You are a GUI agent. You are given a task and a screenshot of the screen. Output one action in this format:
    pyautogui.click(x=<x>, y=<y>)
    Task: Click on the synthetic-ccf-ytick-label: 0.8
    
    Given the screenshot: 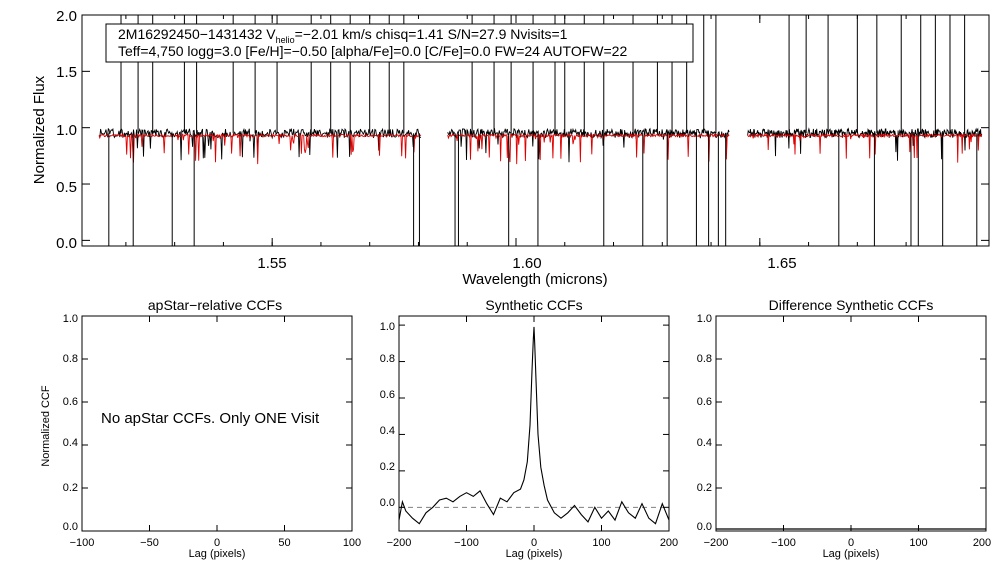 What is the action you would take?
    pyautogui.click(x=387, y=359)
    